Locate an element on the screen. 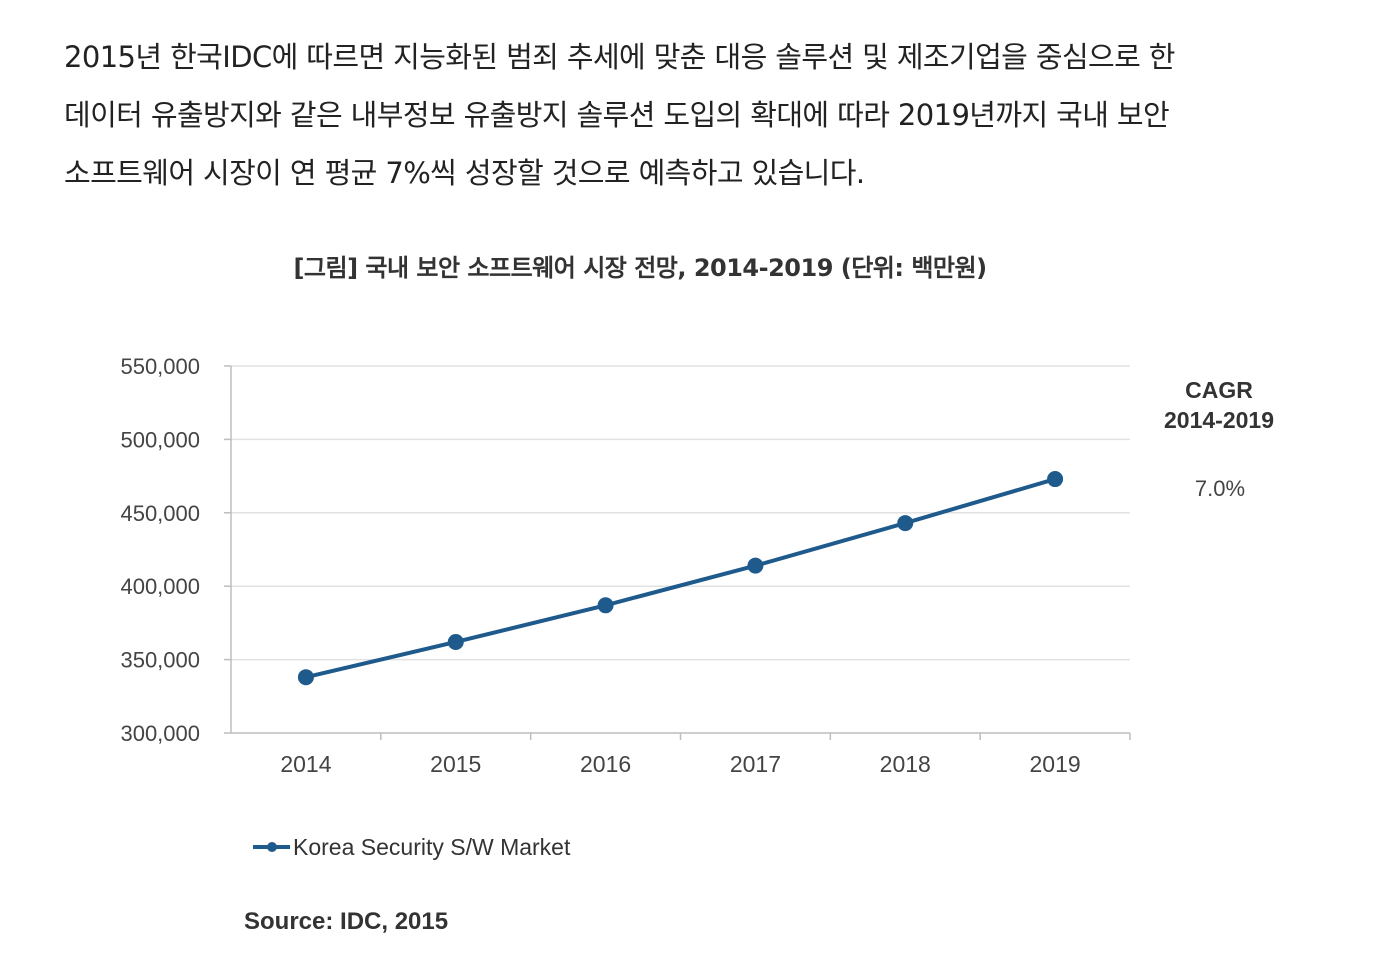 This screenshot has width=1376, height=968. series-line is located at coordinates (680, 578).